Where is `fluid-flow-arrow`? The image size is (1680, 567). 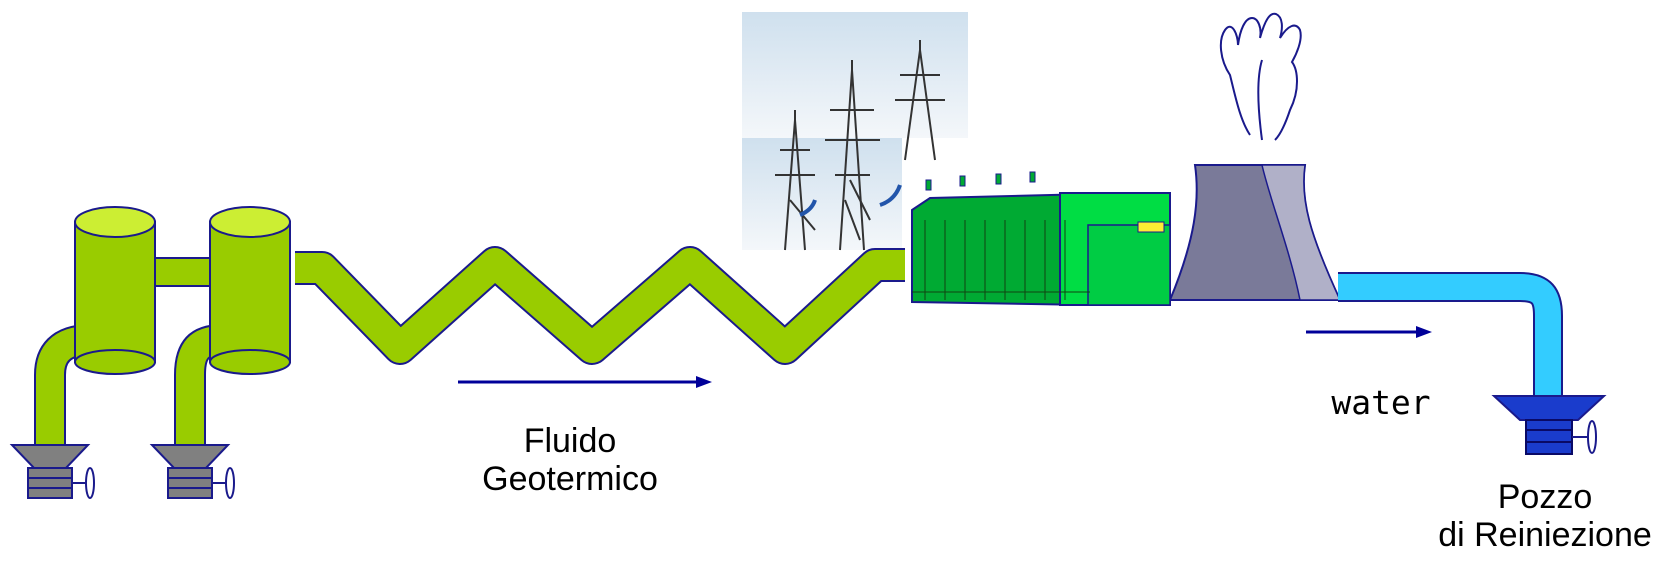
fluid-flow-arrow is located at coordinates (585, 382).